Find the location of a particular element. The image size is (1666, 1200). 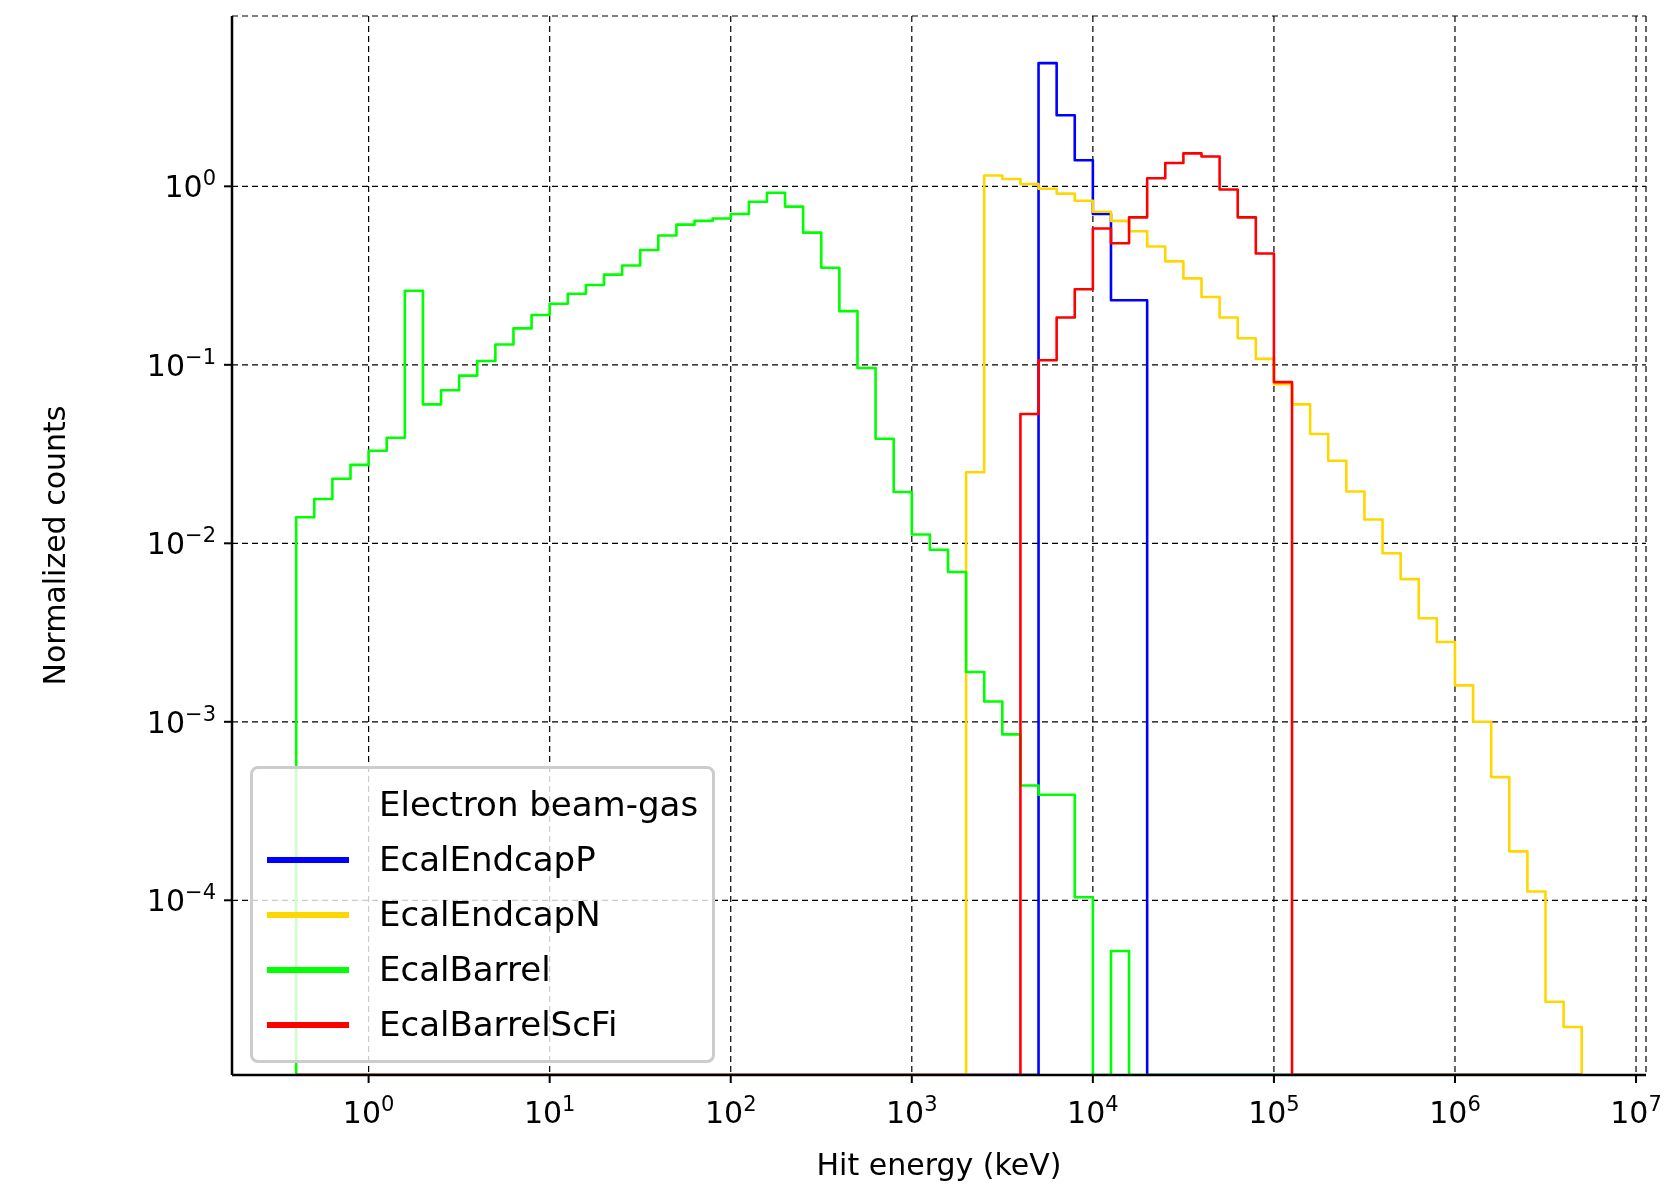

legend-title: Electron beam-gas is located at coordinates (538, 804).